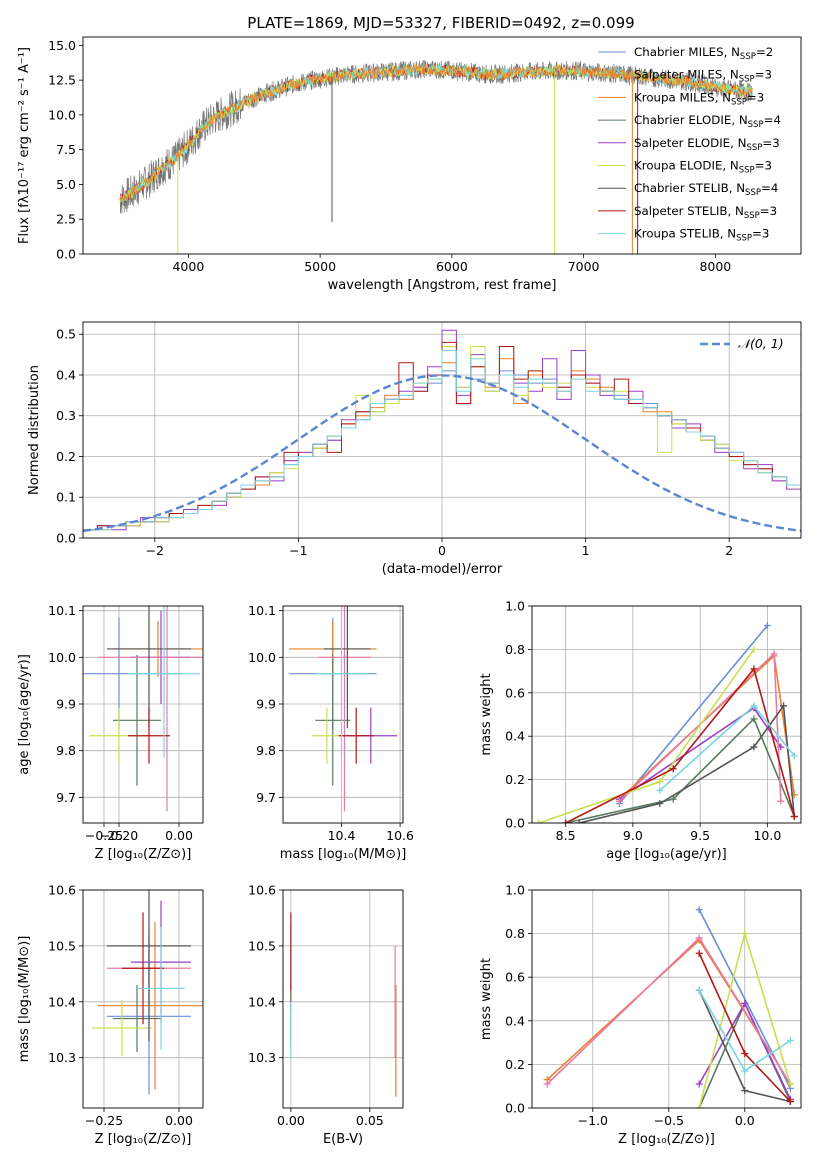 The width and height of the screenshot is (819, 1170). What do you see at coordinates (66, 415) in the screenshot?
I see `y-tick-label: 0.3` at bounding box center [66, 415].